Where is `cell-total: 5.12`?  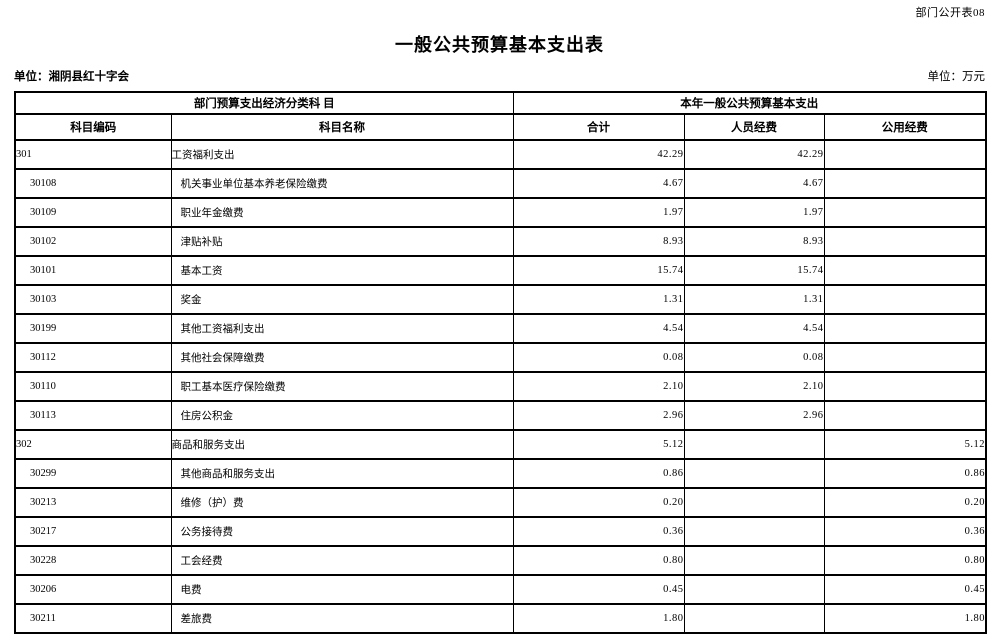
cell-total: 5.12 is located at coordinates (598, 444).